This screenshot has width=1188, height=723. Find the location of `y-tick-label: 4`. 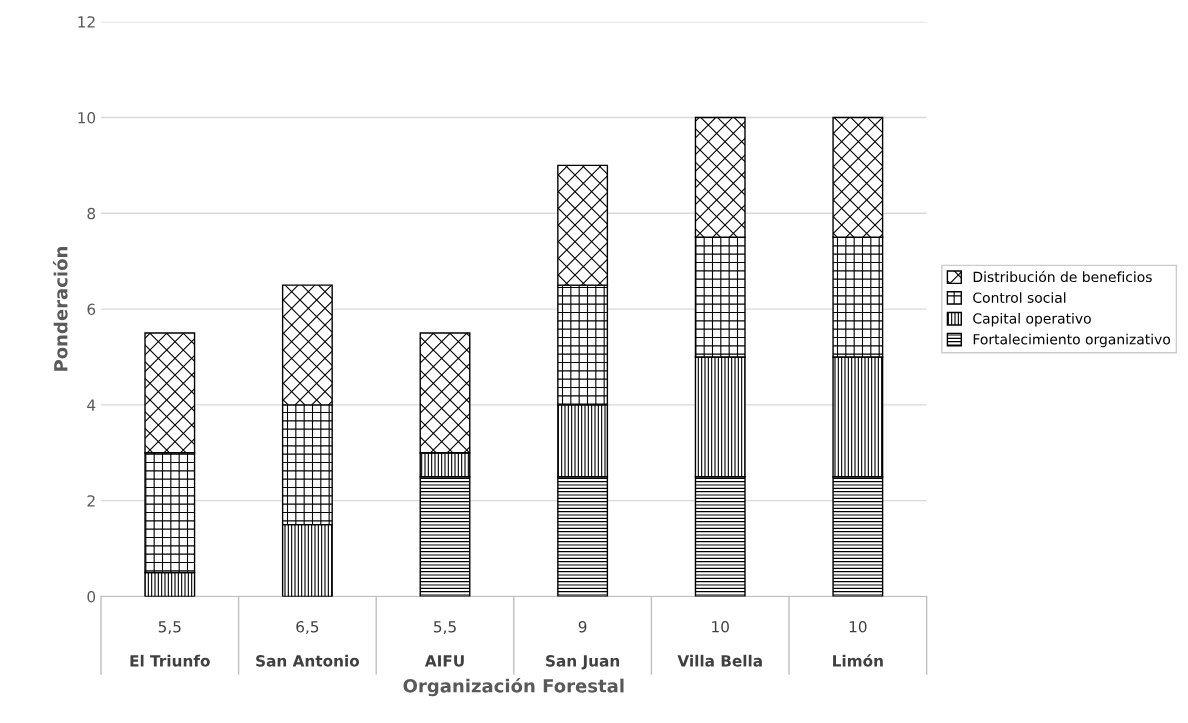

y-tick-label: 4 is located at coordinates (91, 405).